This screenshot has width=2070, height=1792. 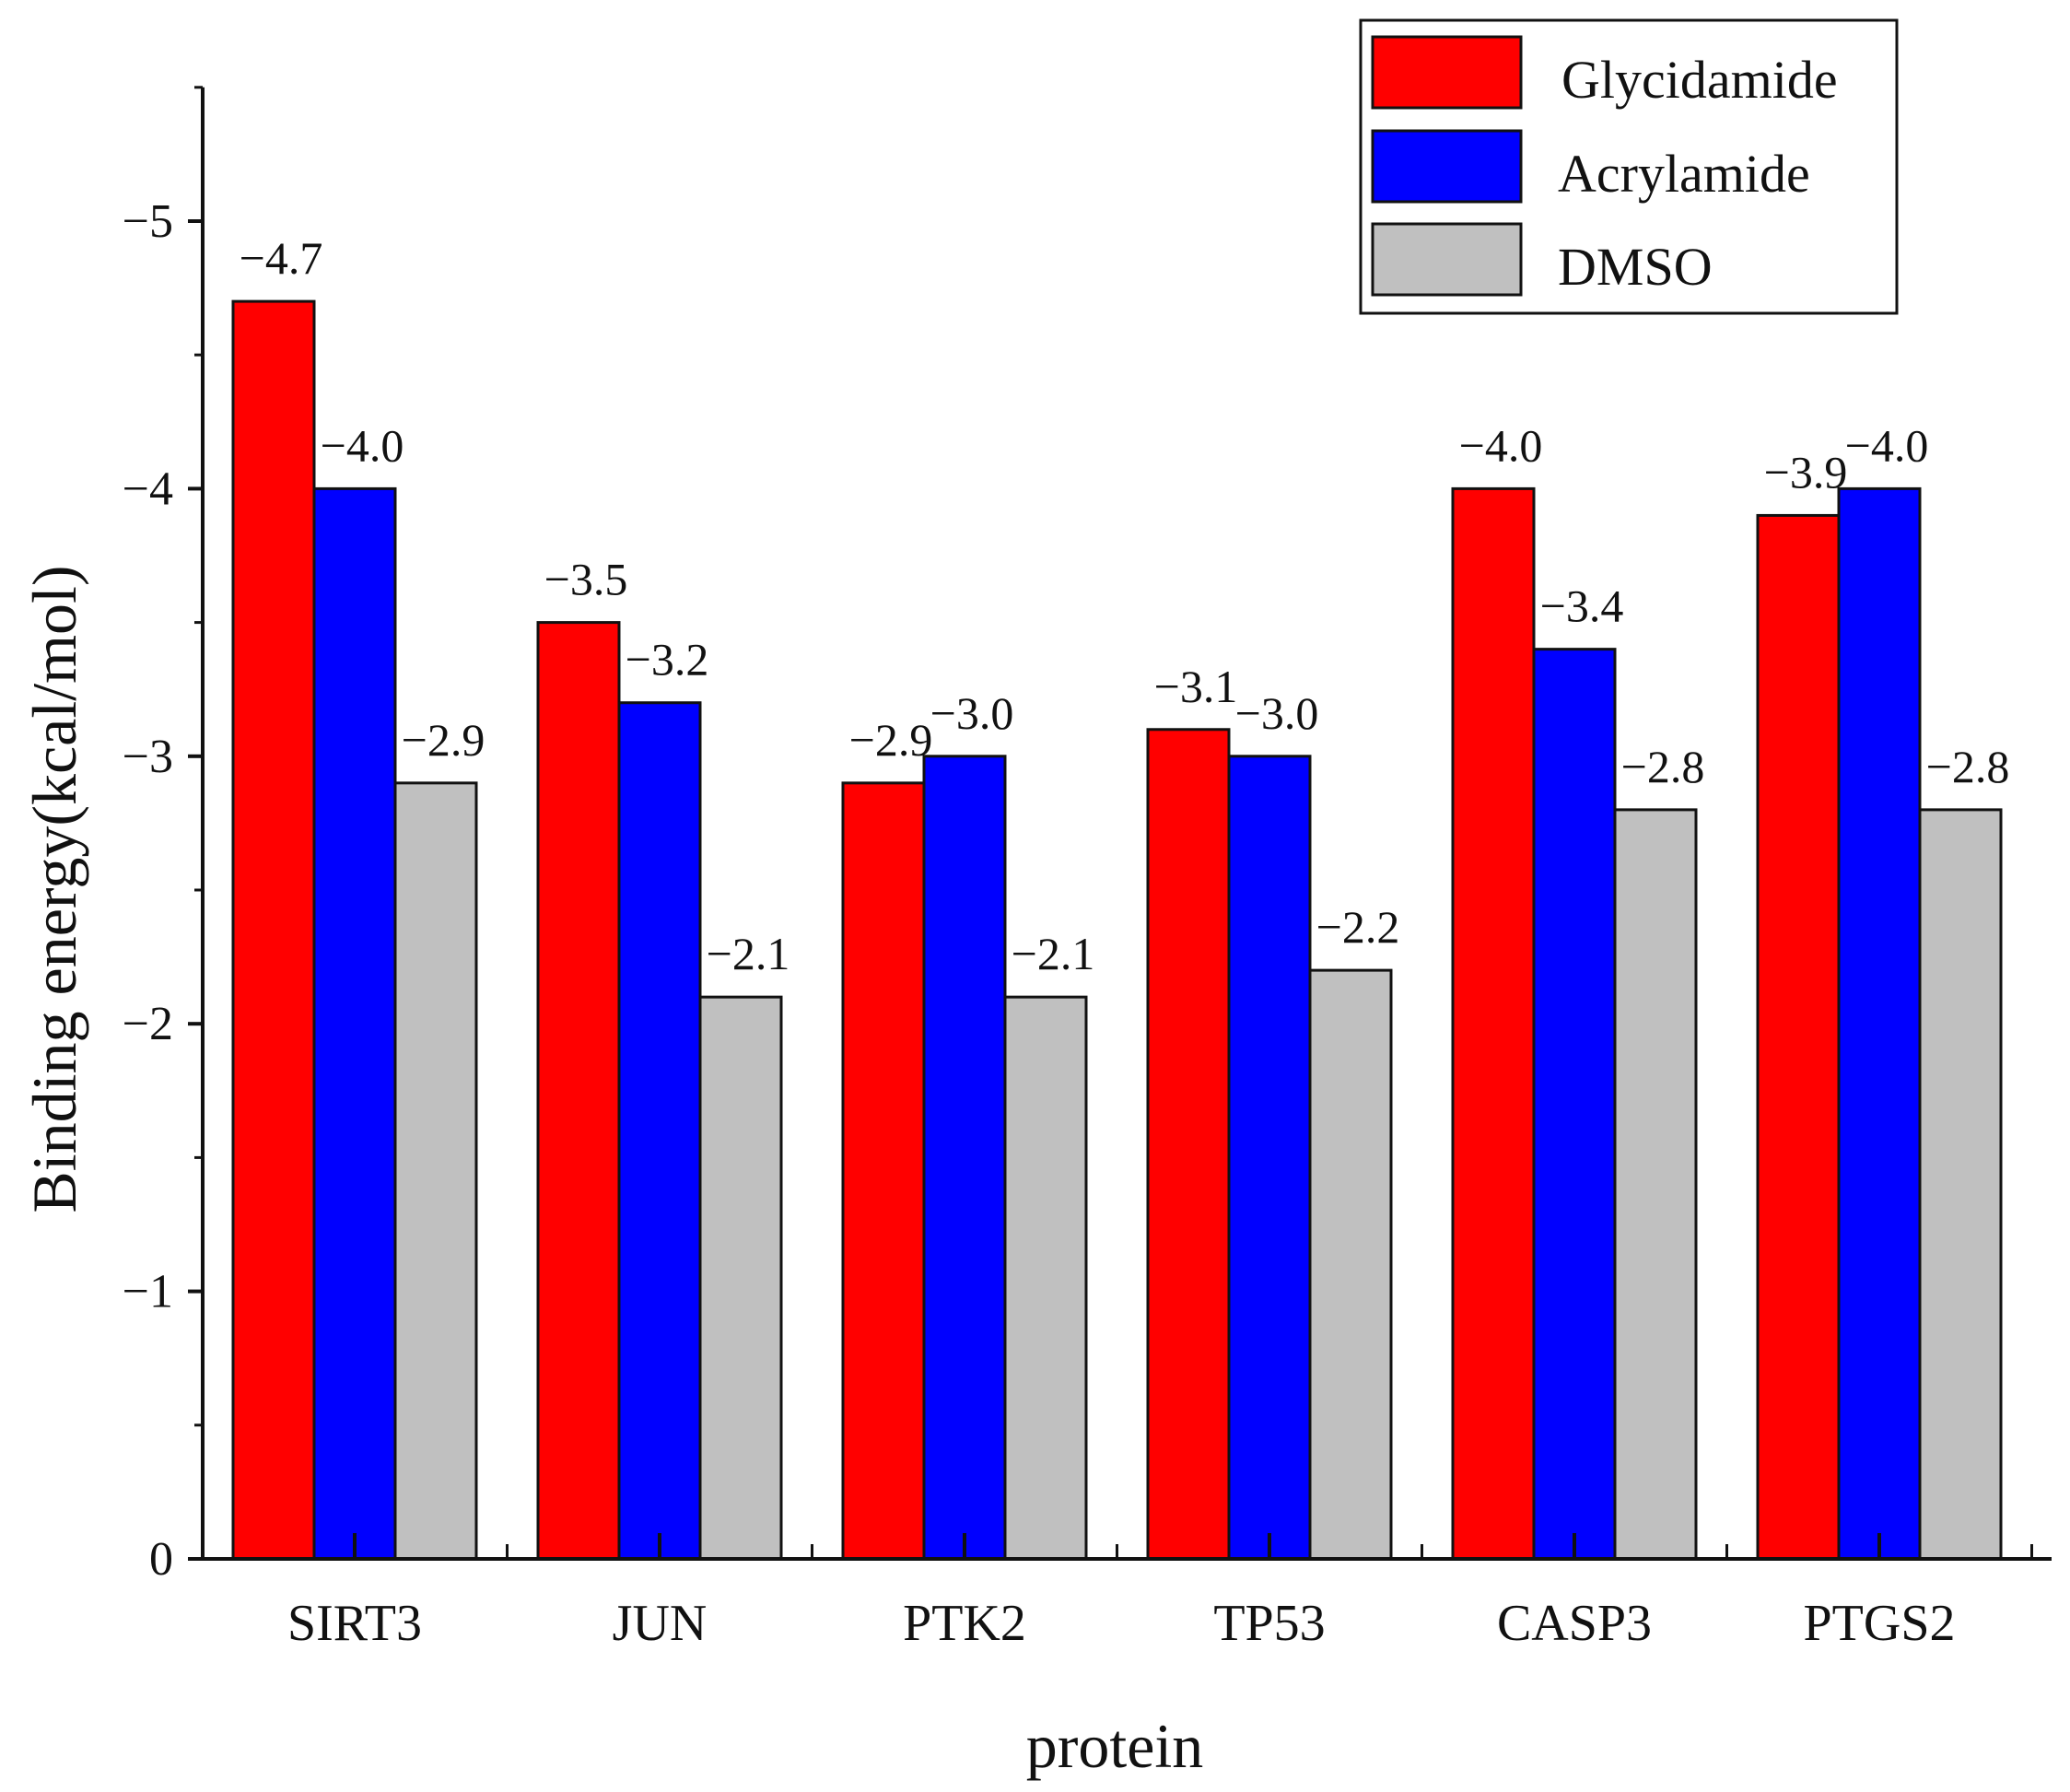 I want to click on data-label-glycidamide-sirt3: −4.7, so click(x=281, y=258).